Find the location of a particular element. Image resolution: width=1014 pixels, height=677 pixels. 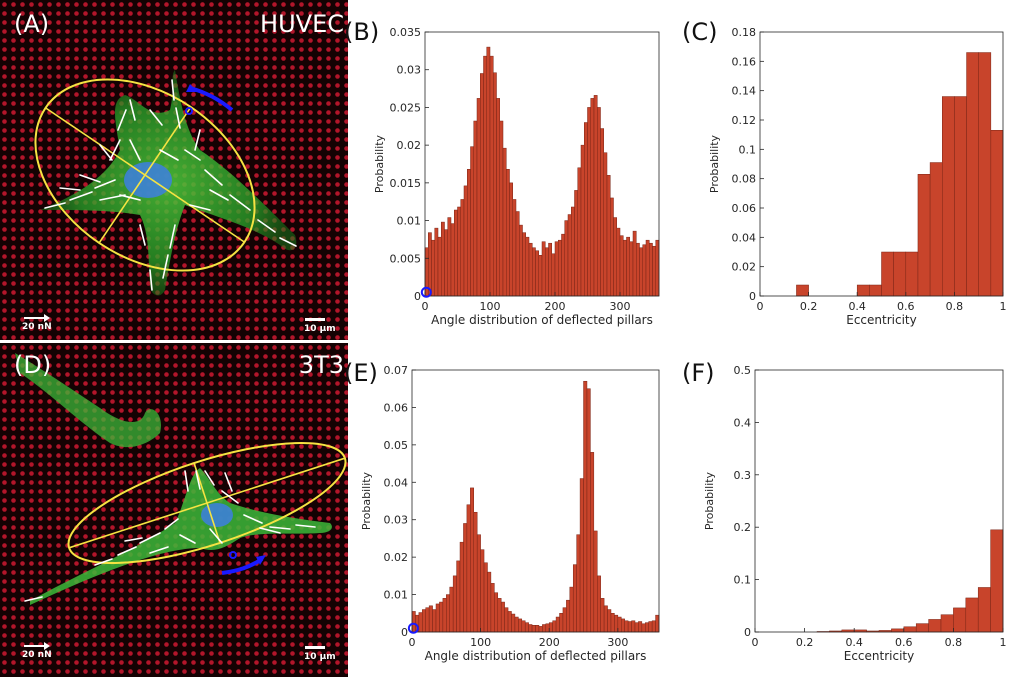

panel-letter-d: (D) is located at coordinates (33, 365).